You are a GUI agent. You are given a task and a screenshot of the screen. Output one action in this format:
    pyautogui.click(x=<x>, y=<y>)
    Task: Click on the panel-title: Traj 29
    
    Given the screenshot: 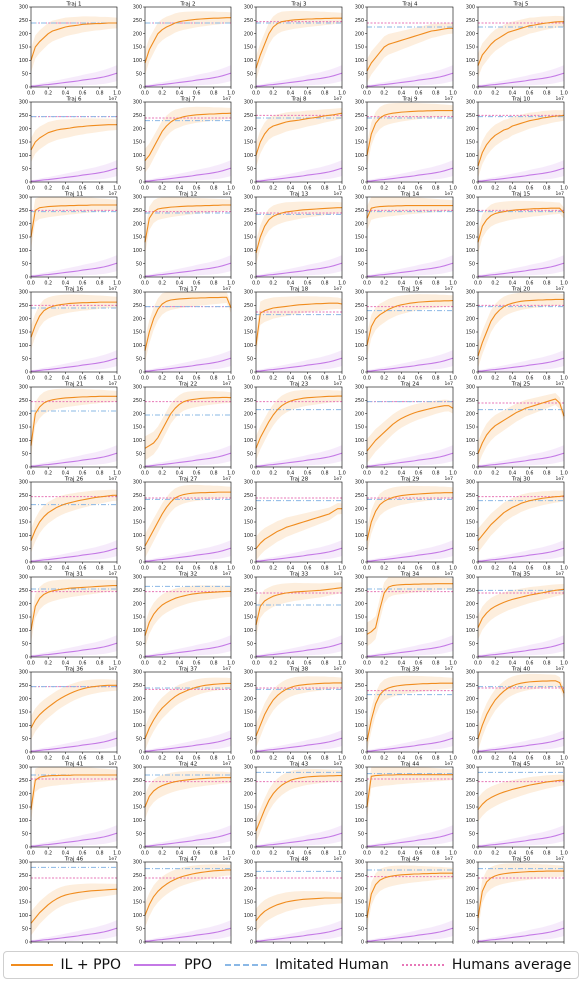 What is the action you would take?
    pyautogui.click(x=410, y=480)
    